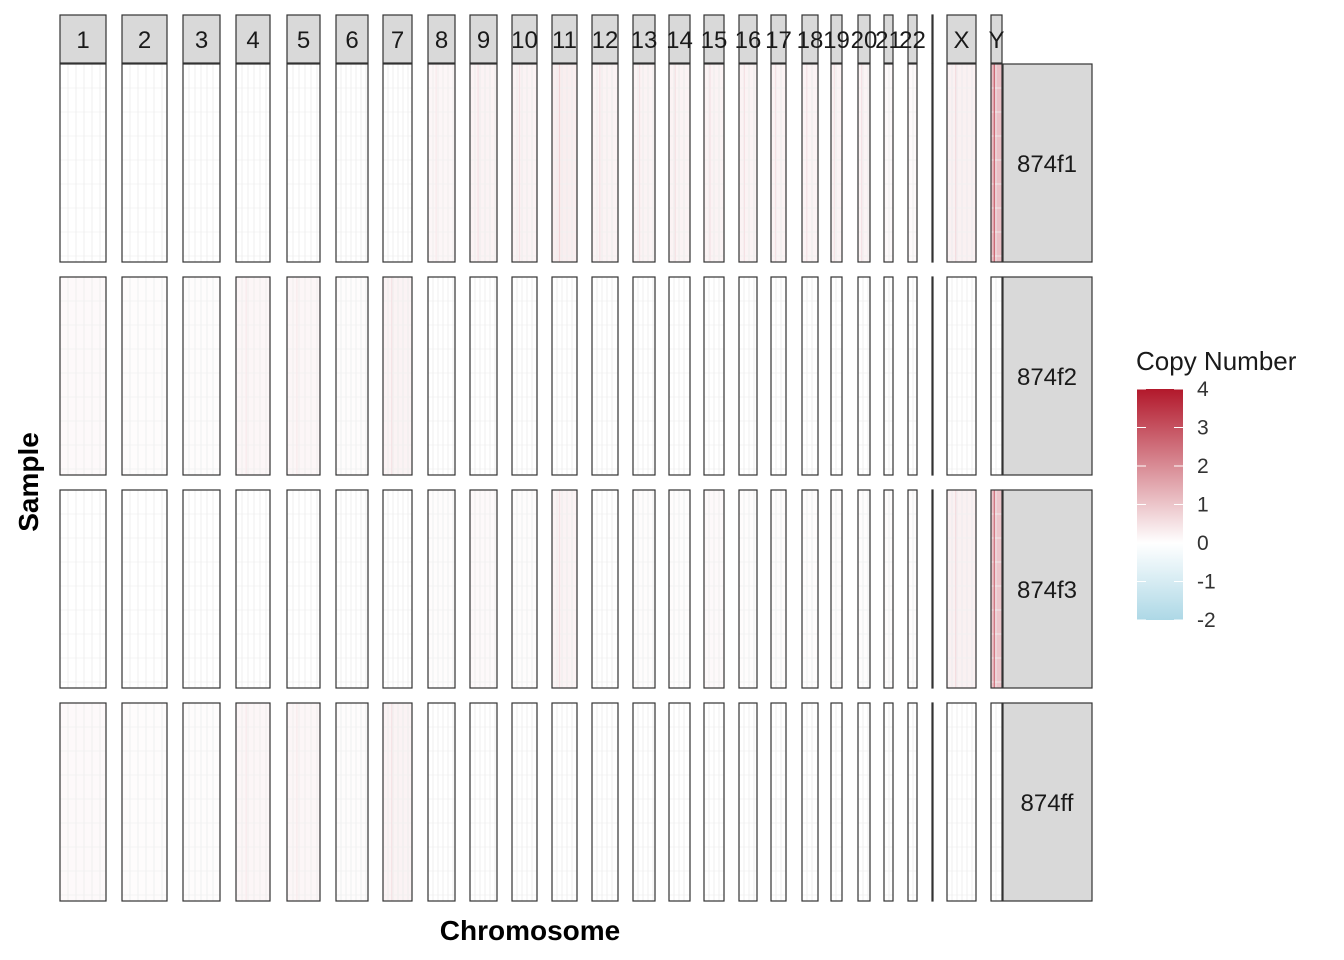 The height and width of the screenshot is (960, 1344). I want to click on y-axis-title: Sample, so click(28, 482).